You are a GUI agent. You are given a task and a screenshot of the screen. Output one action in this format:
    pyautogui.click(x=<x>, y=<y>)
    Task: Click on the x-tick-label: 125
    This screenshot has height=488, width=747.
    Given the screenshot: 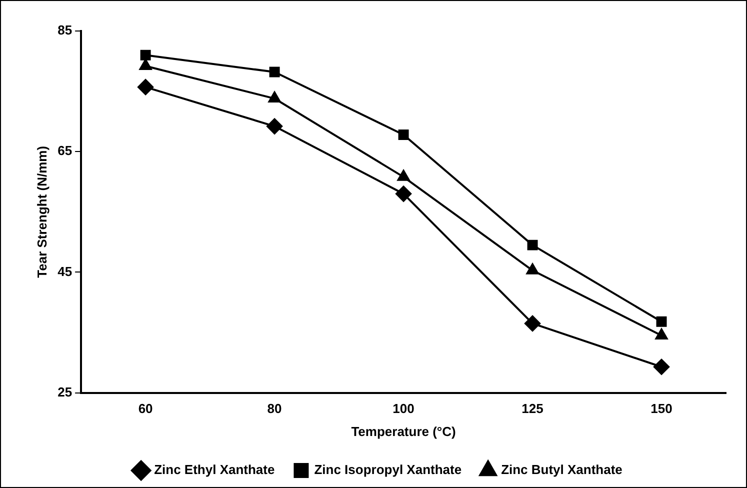 What is the action you would take?
    pyautogui.click(x=533, y=408)
    